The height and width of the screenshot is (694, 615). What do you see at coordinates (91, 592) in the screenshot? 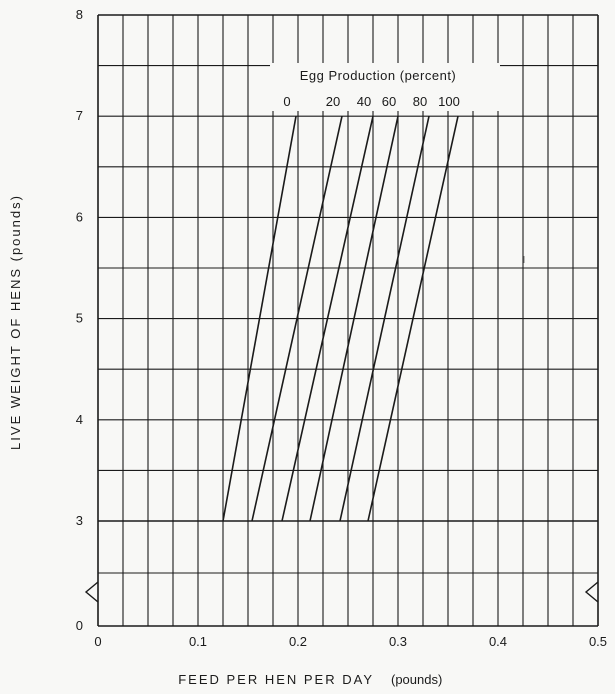
I see `axis-break-left` at bounding box center [91, 592].